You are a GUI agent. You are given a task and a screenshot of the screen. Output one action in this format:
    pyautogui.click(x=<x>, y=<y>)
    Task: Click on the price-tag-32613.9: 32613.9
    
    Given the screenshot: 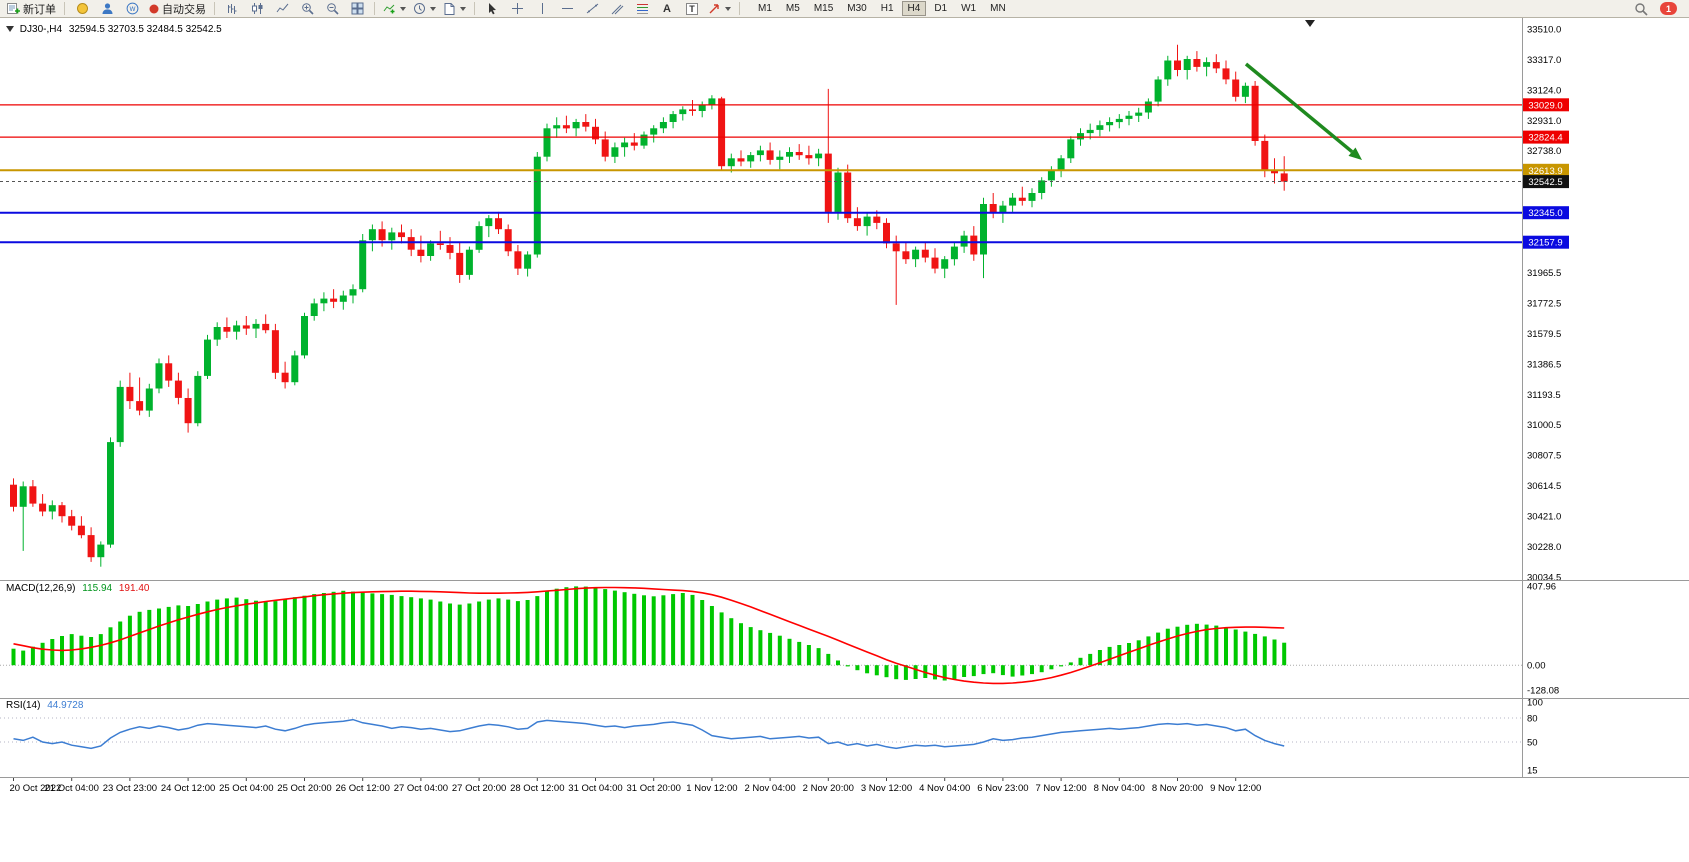 What is the action you would take?
    pyautogui.click(x=1545, y=170)
    